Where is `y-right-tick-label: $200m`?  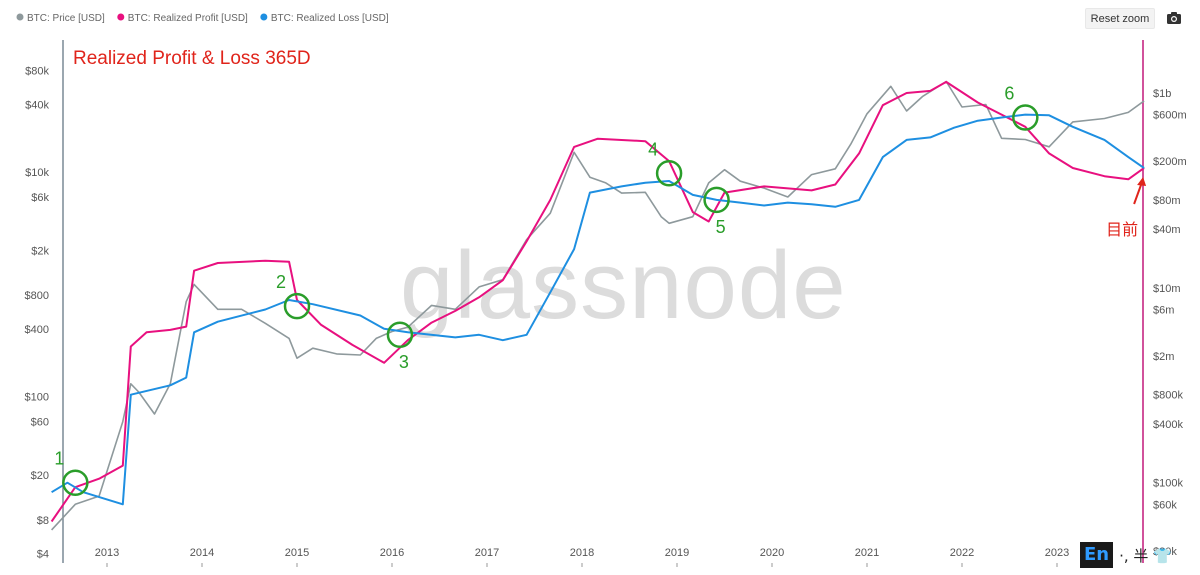
y-right-tick-label: $200m is located at coordinates (1170, 162).